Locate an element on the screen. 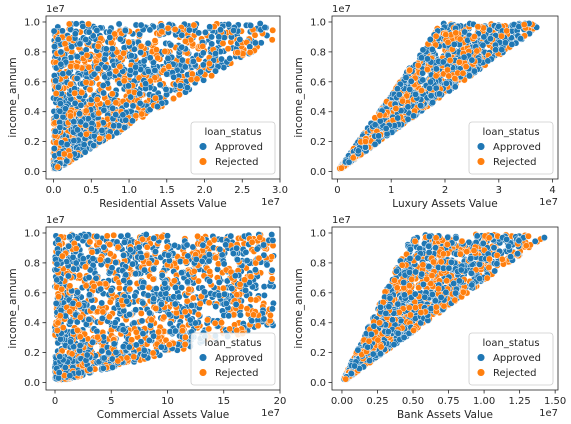 The image size is (571, 424). x-tick-label: 4 is located at coordinates (552, 190).